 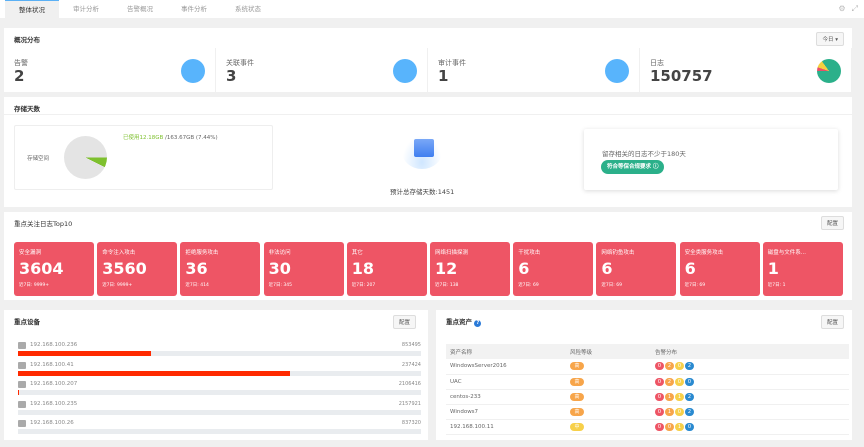 I want to click on device-ip: 192.168.100.26, so click(x=52, y=423).